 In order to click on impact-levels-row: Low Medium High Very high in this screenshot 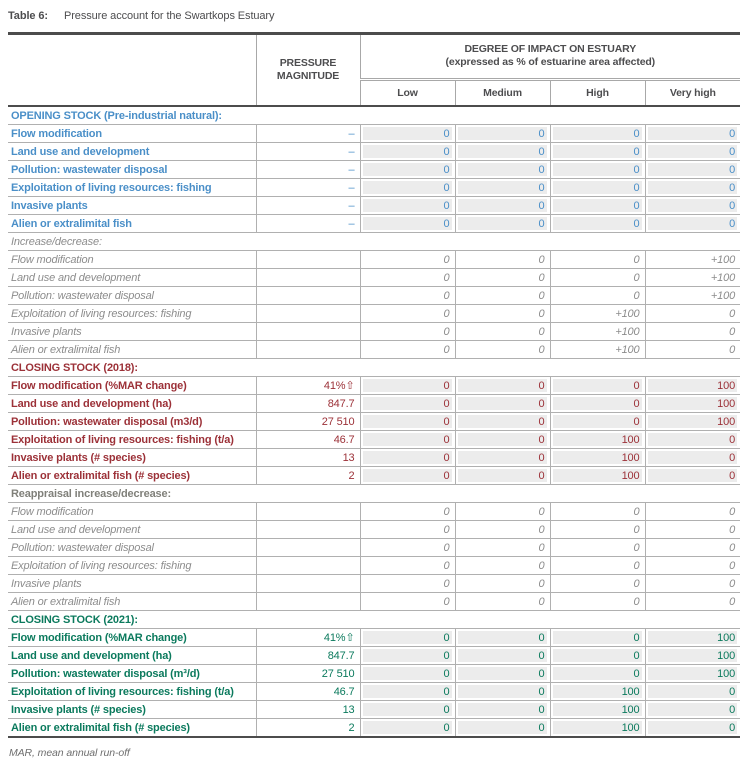, I will do `click(374, 93)`.